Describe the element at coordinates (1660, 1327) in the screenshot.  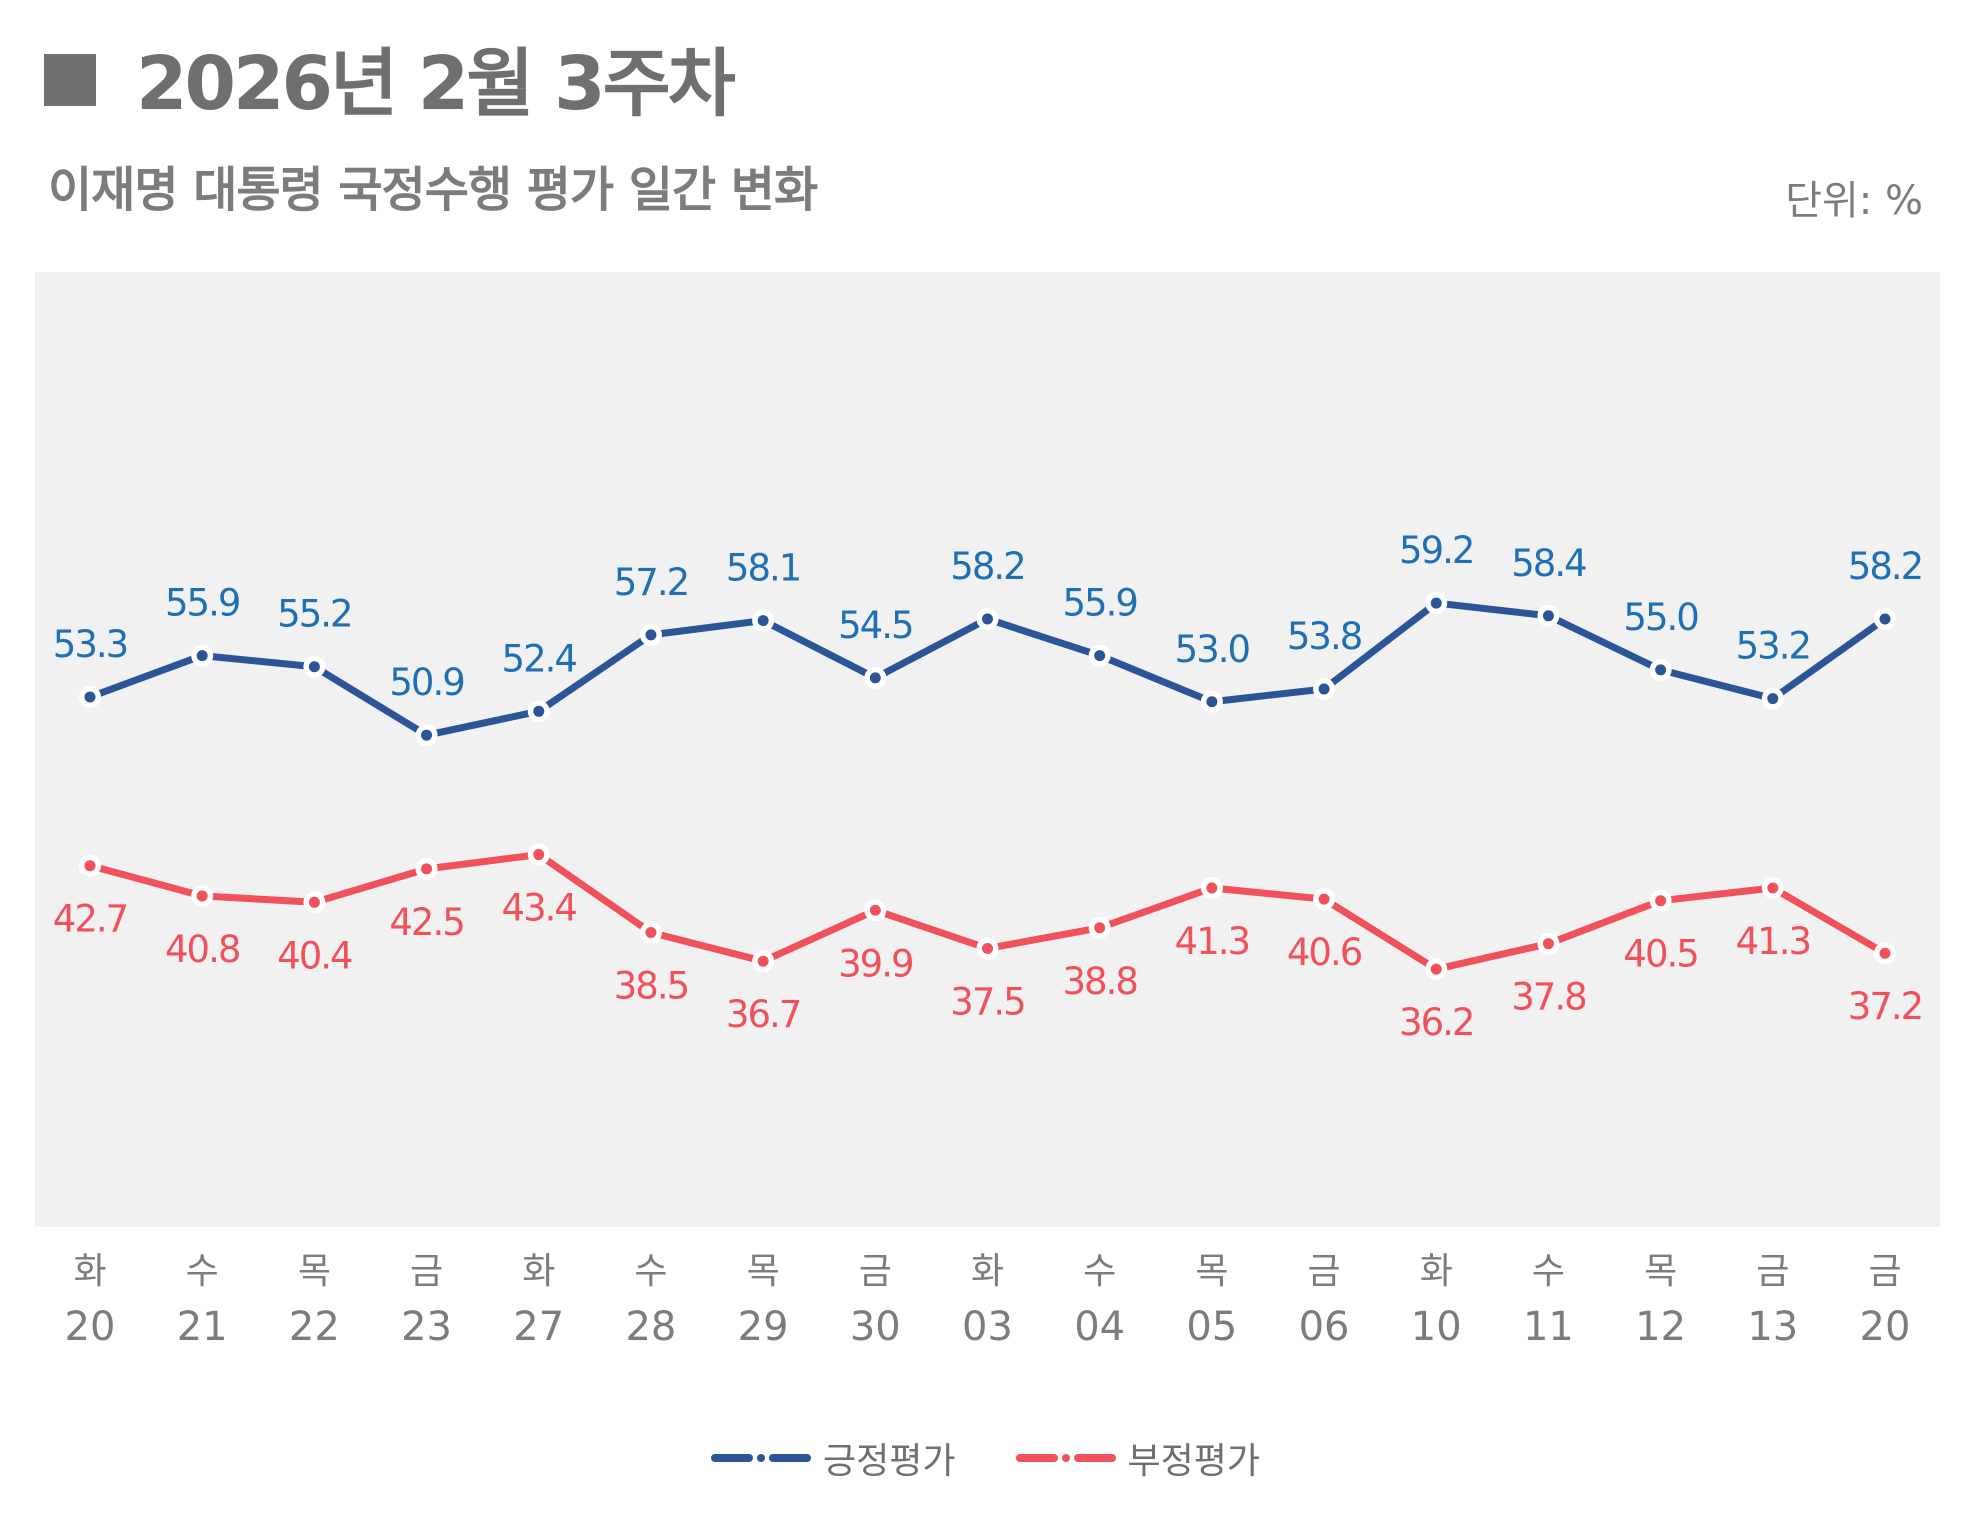
I see `x-tick-date: 12` at that location.